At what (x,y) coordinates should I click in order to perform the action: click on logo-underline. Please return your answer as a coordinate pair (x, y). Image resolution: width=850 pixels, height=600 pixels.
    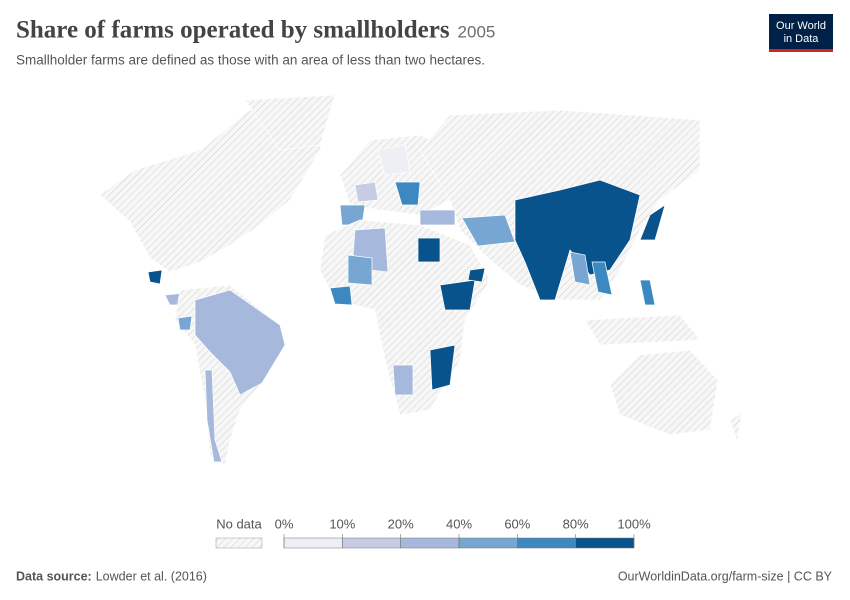
    Looking at the image, I should click on (801, 50).